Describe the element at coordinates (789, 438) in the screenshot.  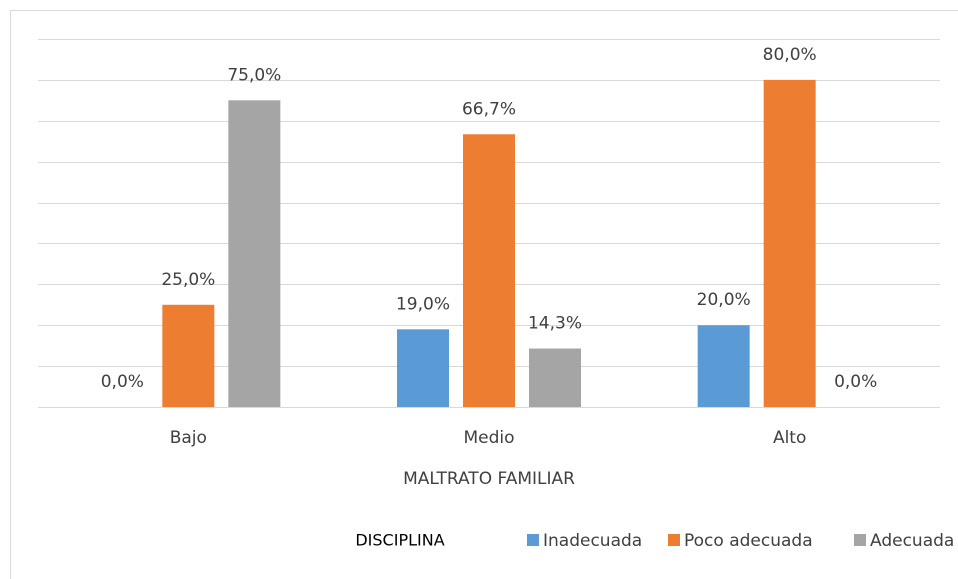
I see `x-tick-label: Alto` at that location.